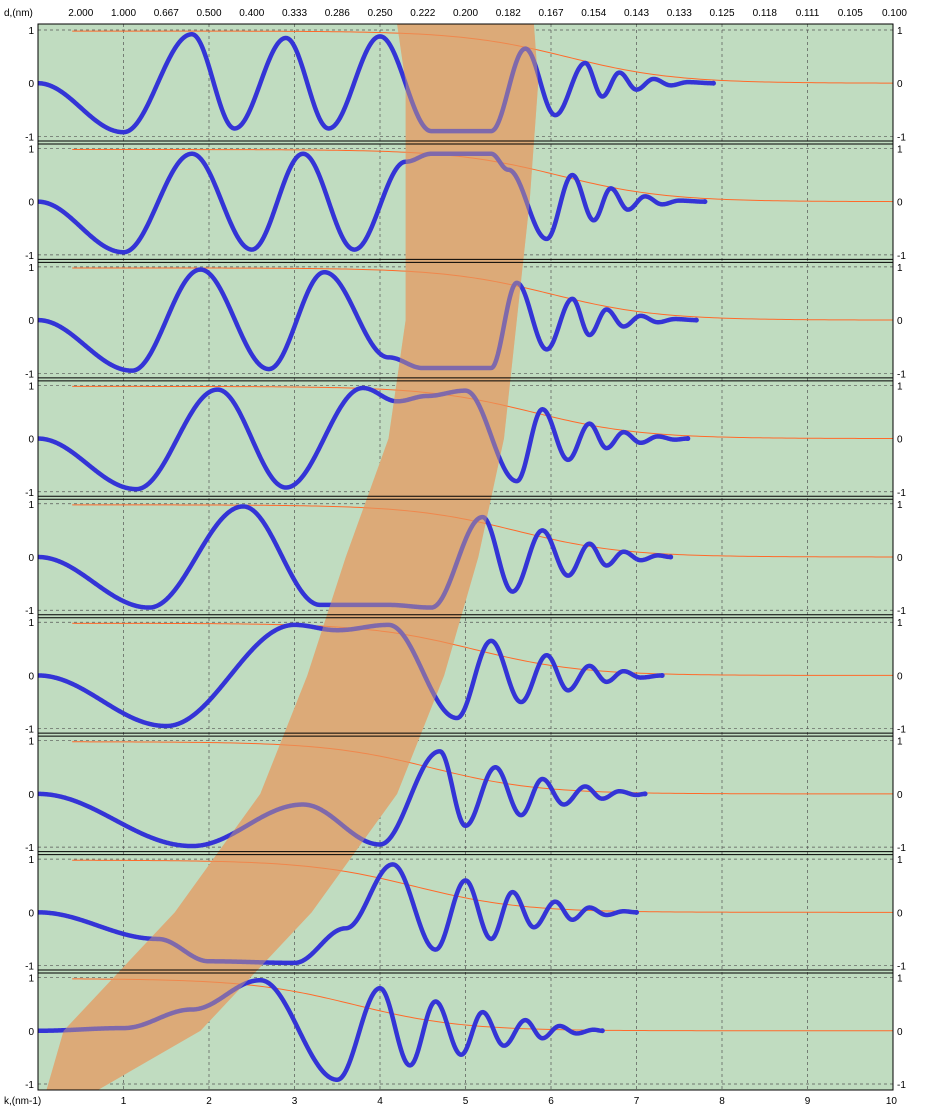 The image size is (931, 1114). I want to click on x-tick-label: 7, so click(637, 1101).